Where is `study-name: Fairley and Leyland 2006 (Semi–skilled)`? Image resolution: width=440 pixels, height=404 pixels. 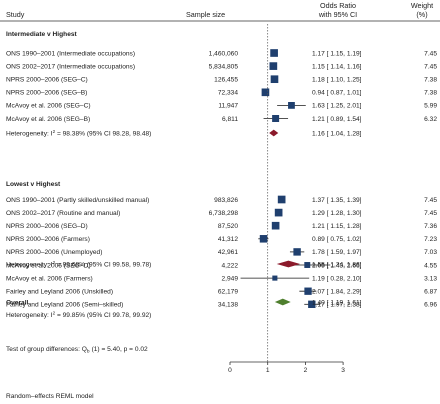 study-name: Fairley and Leyland 2006 (Semi–skilled) is located at coordinates (64, 305).